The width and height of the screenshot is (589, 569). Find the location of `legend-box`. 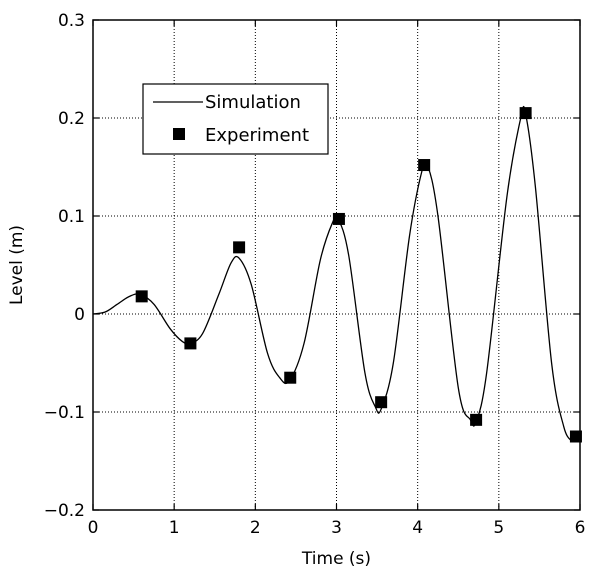

legend-box is located at coordinates (235, 119).